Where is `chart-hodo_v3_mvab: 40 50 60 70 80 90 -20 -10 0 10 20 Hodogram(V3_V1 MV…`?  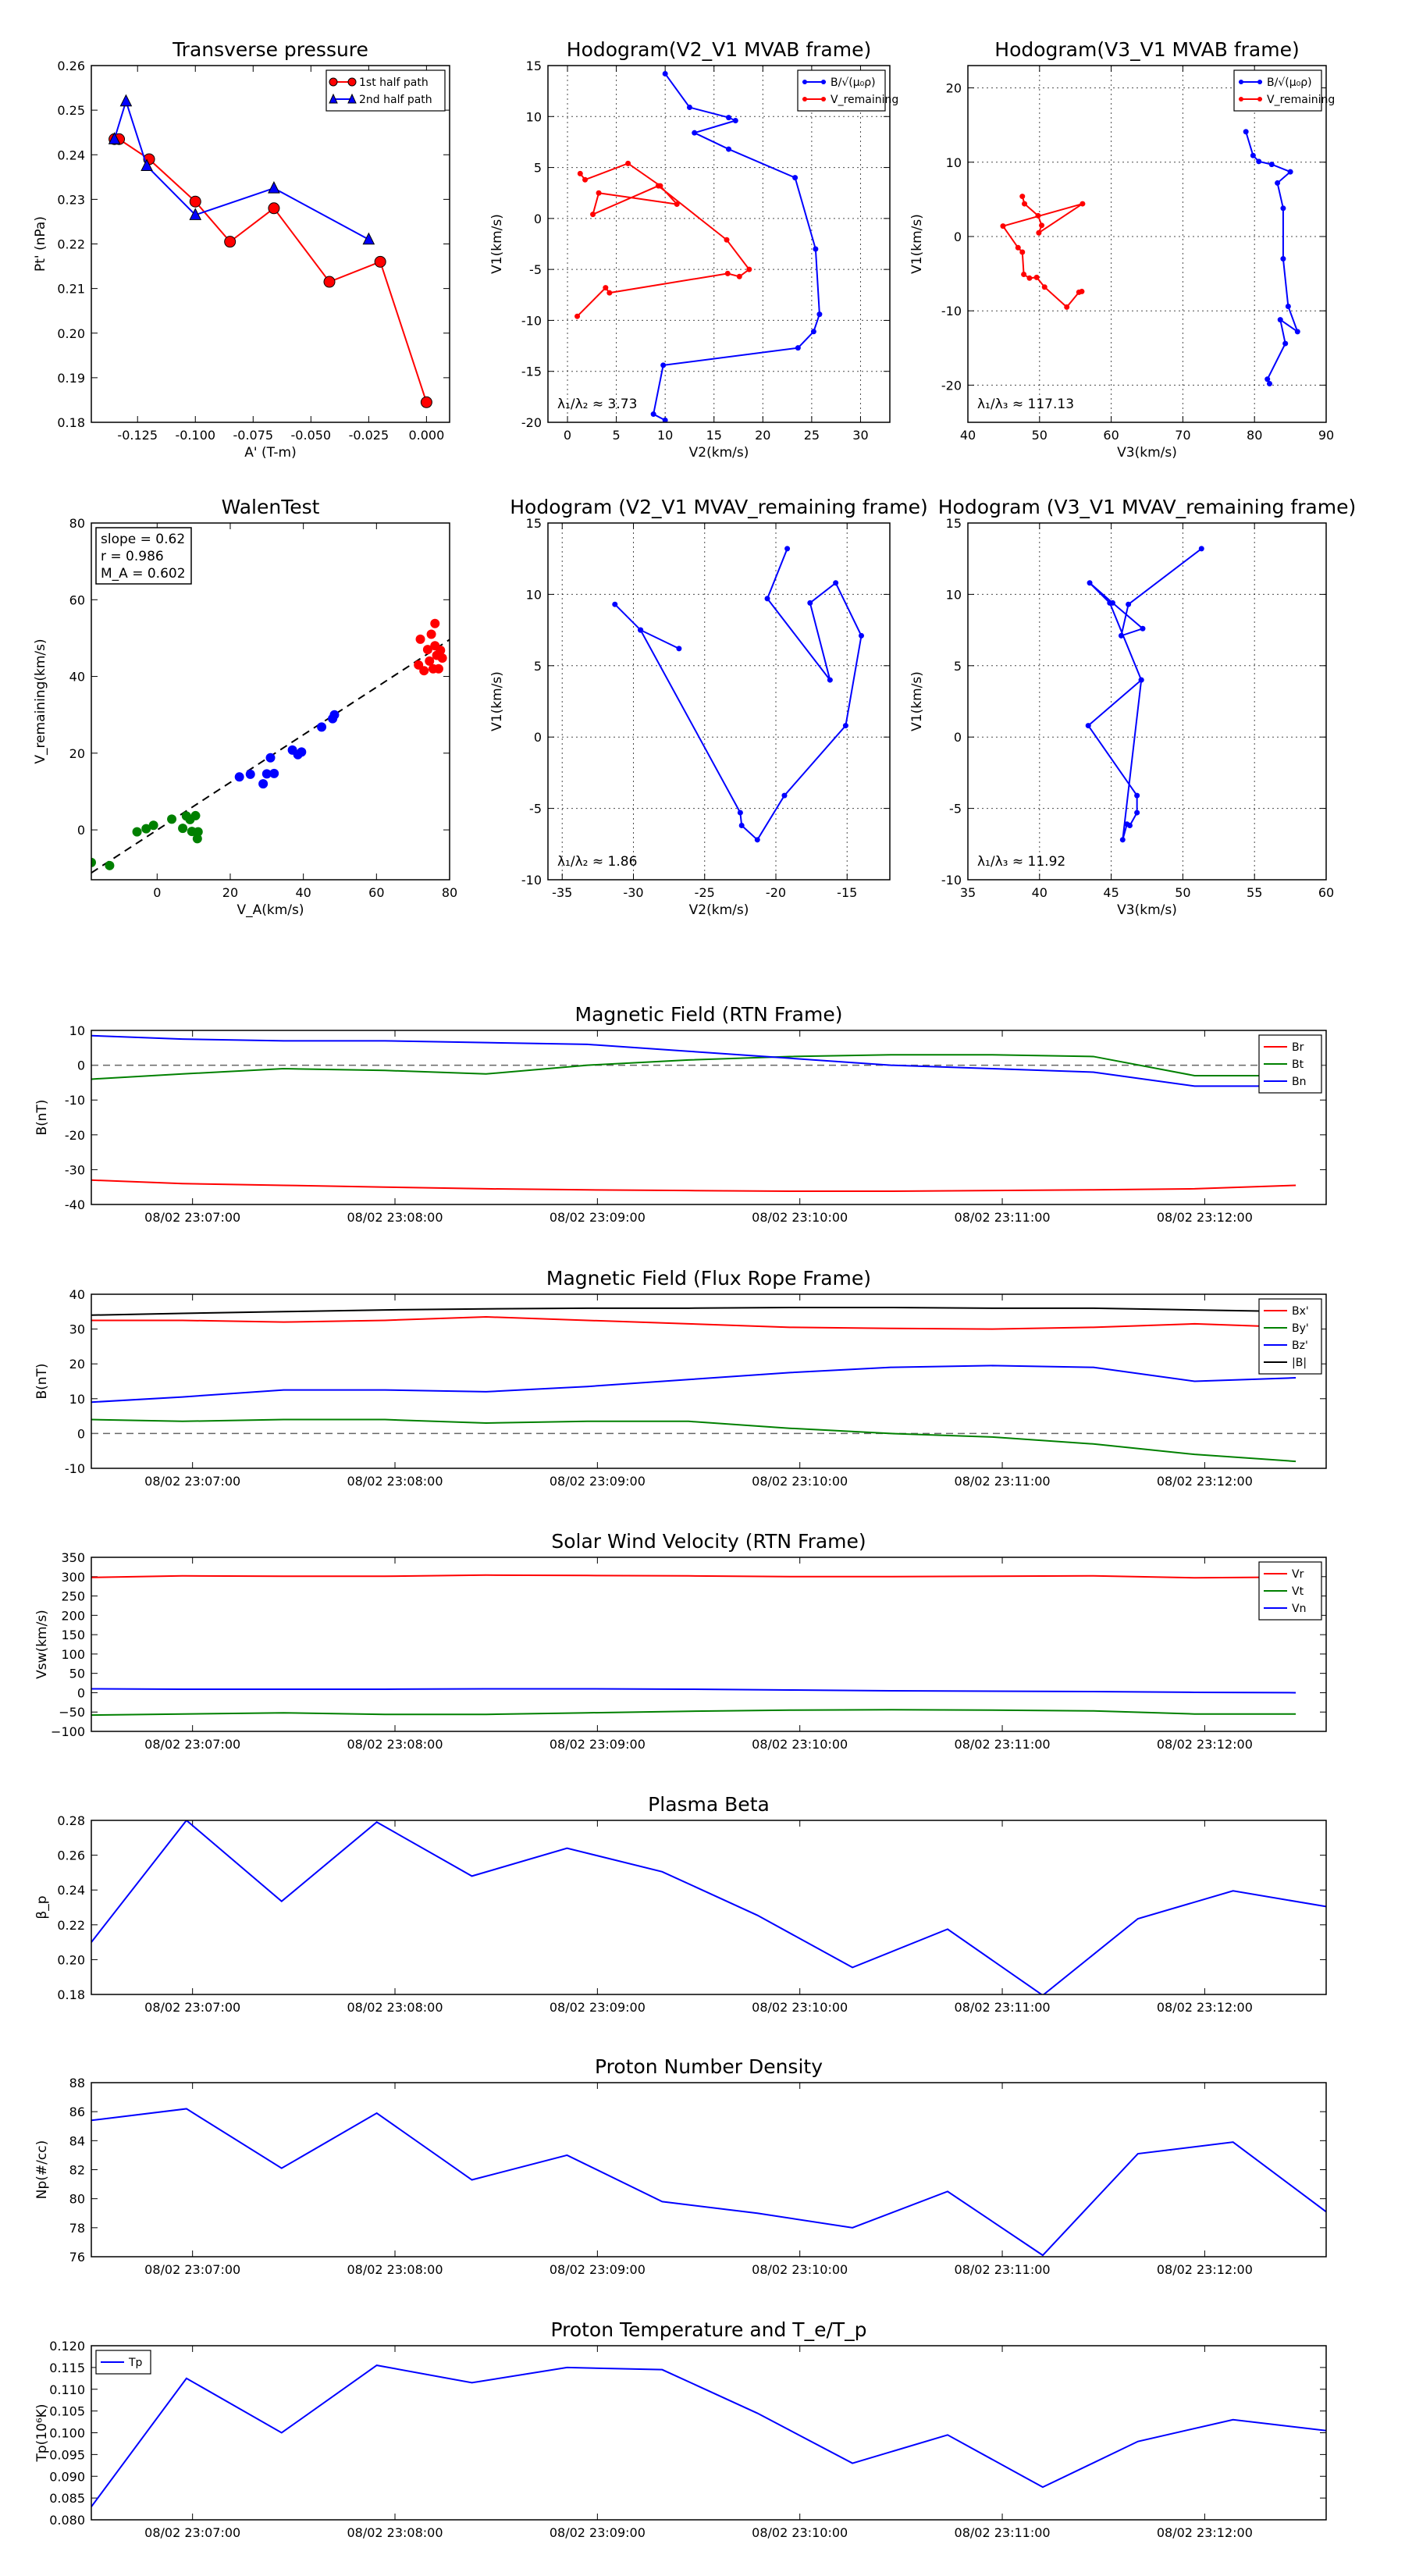
chart-hodo_v3_mvab: 40 50 60 70 80 90 -20 -10 0 10 20 Hodogram(V3_V1 MV… is located at coordinates (1122, 250).